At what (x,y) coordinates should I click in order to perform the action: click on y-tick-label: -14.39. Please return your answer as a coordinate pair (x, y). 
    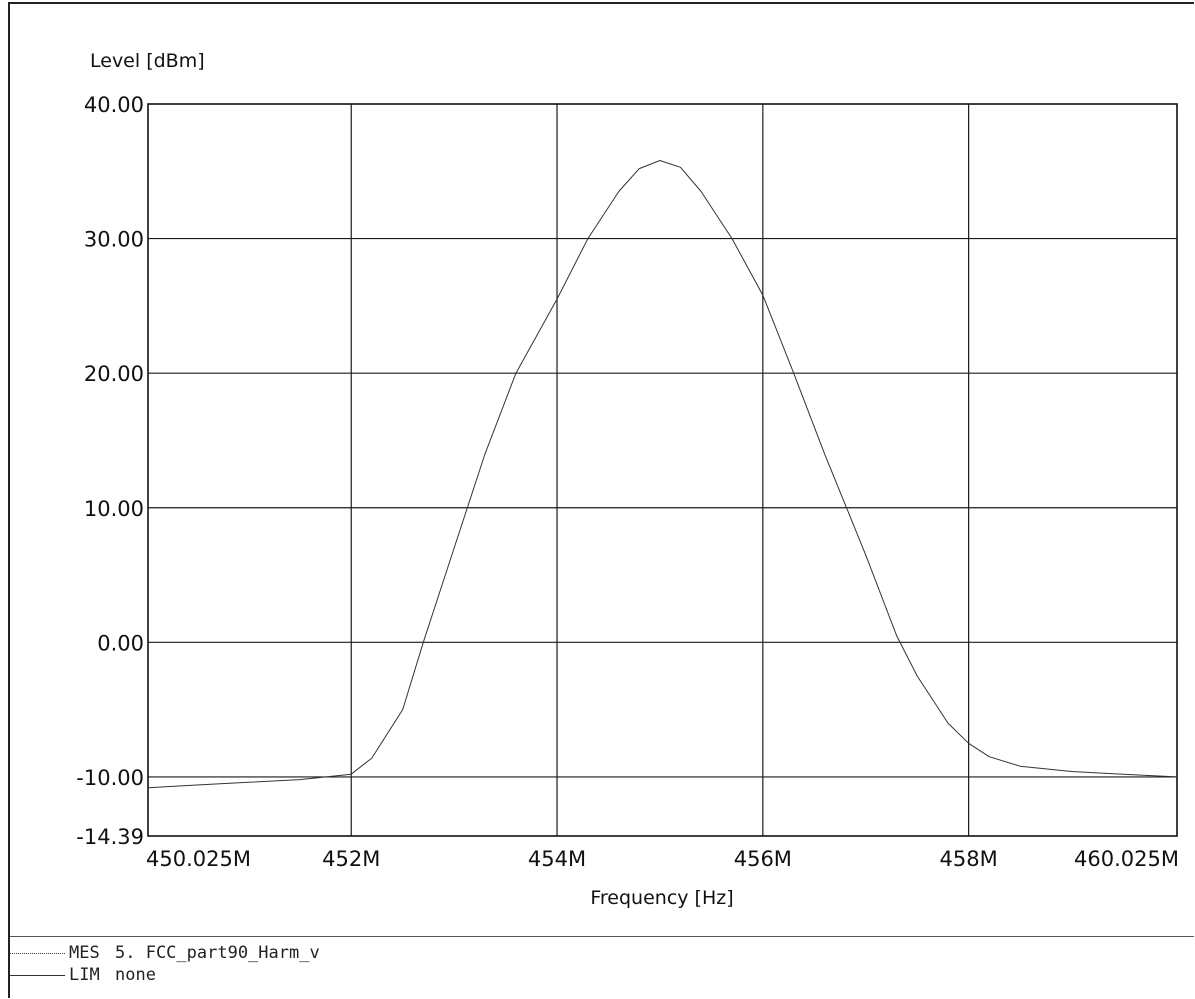
    Looking at the image, I should click on (110, 837).